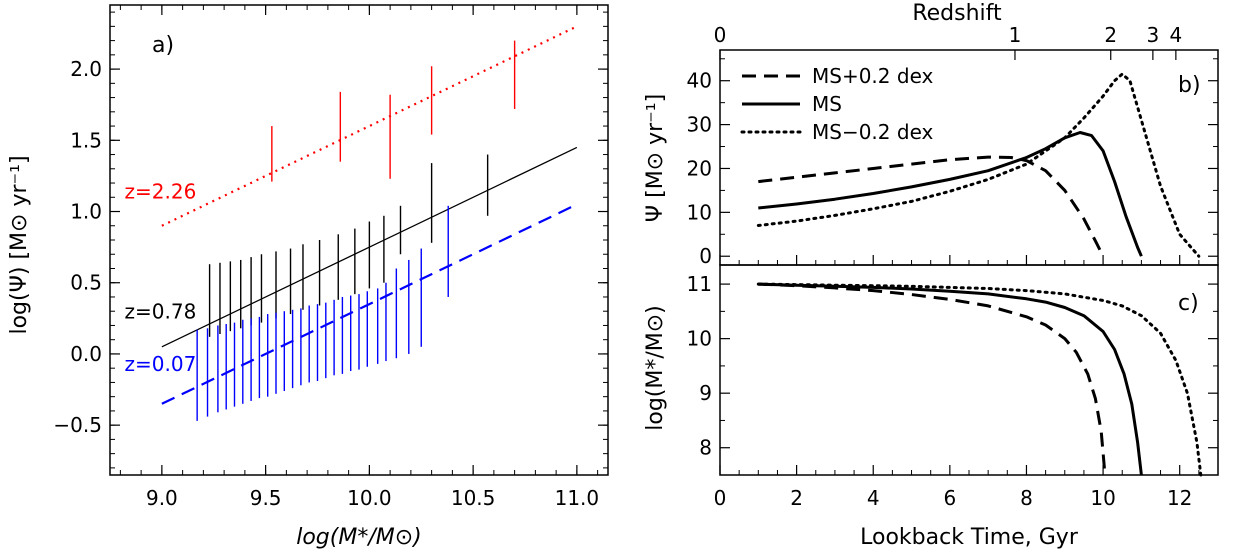  What do you see at coordinates (86, 283) in the screenshot?
I see `y-tick-label: 0.5` at bounding box center [86, 283].